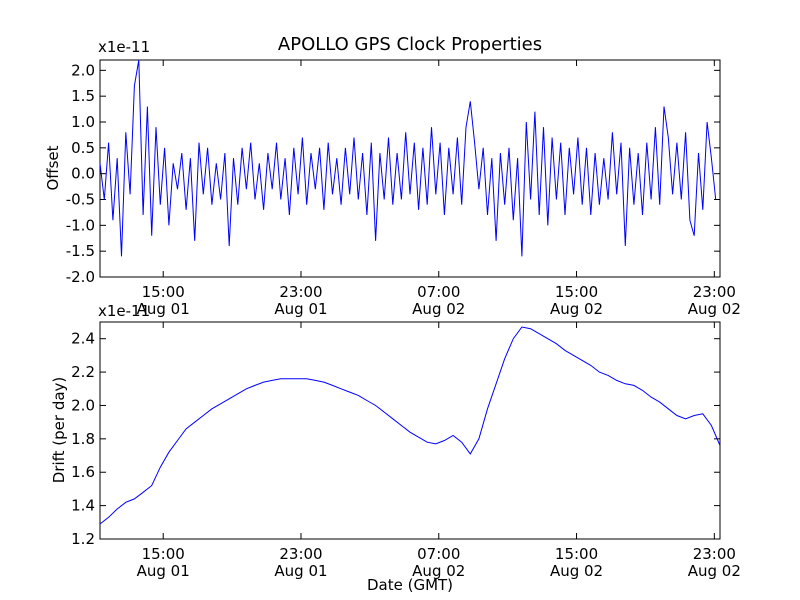  Describe the element at coordinates (53, 167) in the screenshot. I see `offset-y-axis-label: Offset` at that location.